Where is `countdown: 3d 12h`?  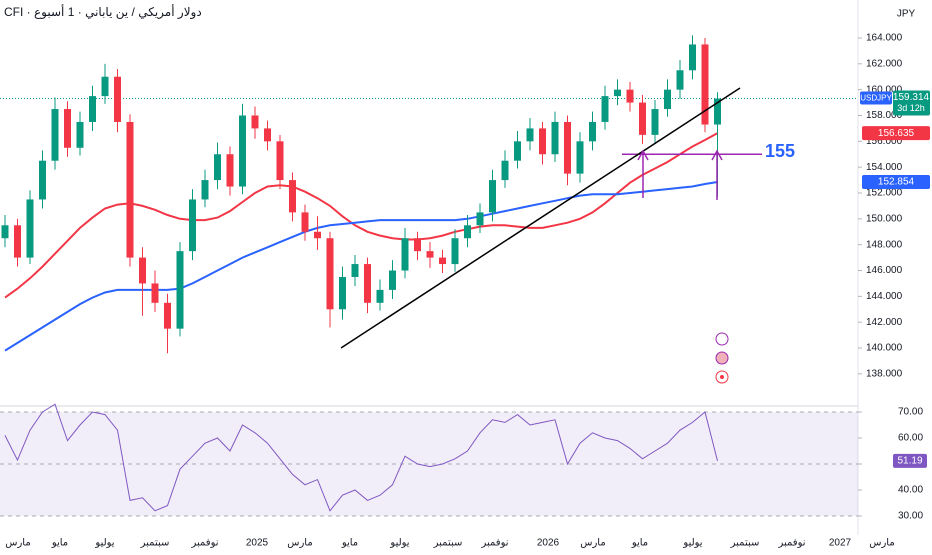
countdown: 3d 12h is located at coordinates (911, 108).